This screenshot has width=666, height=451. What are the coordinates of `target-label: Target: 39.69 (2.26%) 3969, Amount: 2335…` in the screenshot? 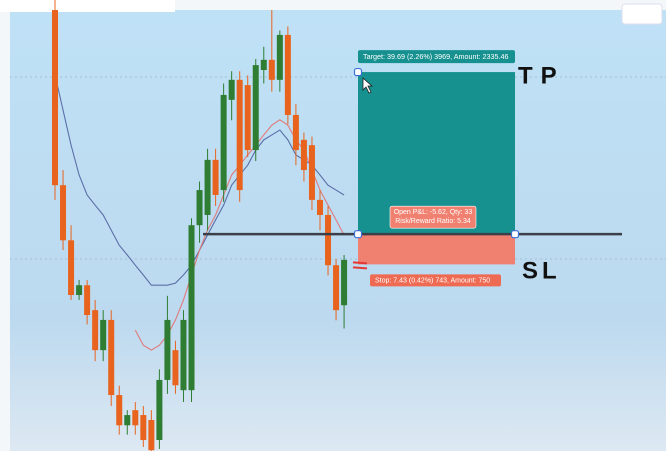 It's located at (435, 56).